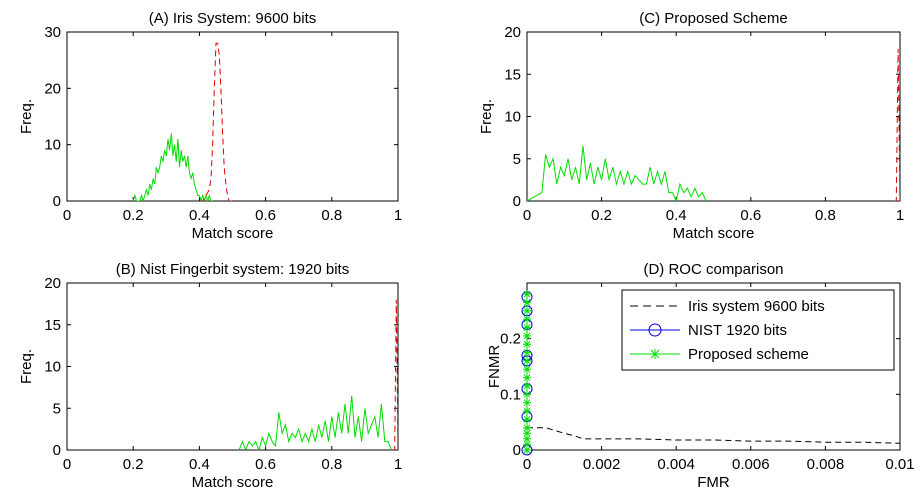  I want to click on x-axis-label: FMR, so click(713, 482).